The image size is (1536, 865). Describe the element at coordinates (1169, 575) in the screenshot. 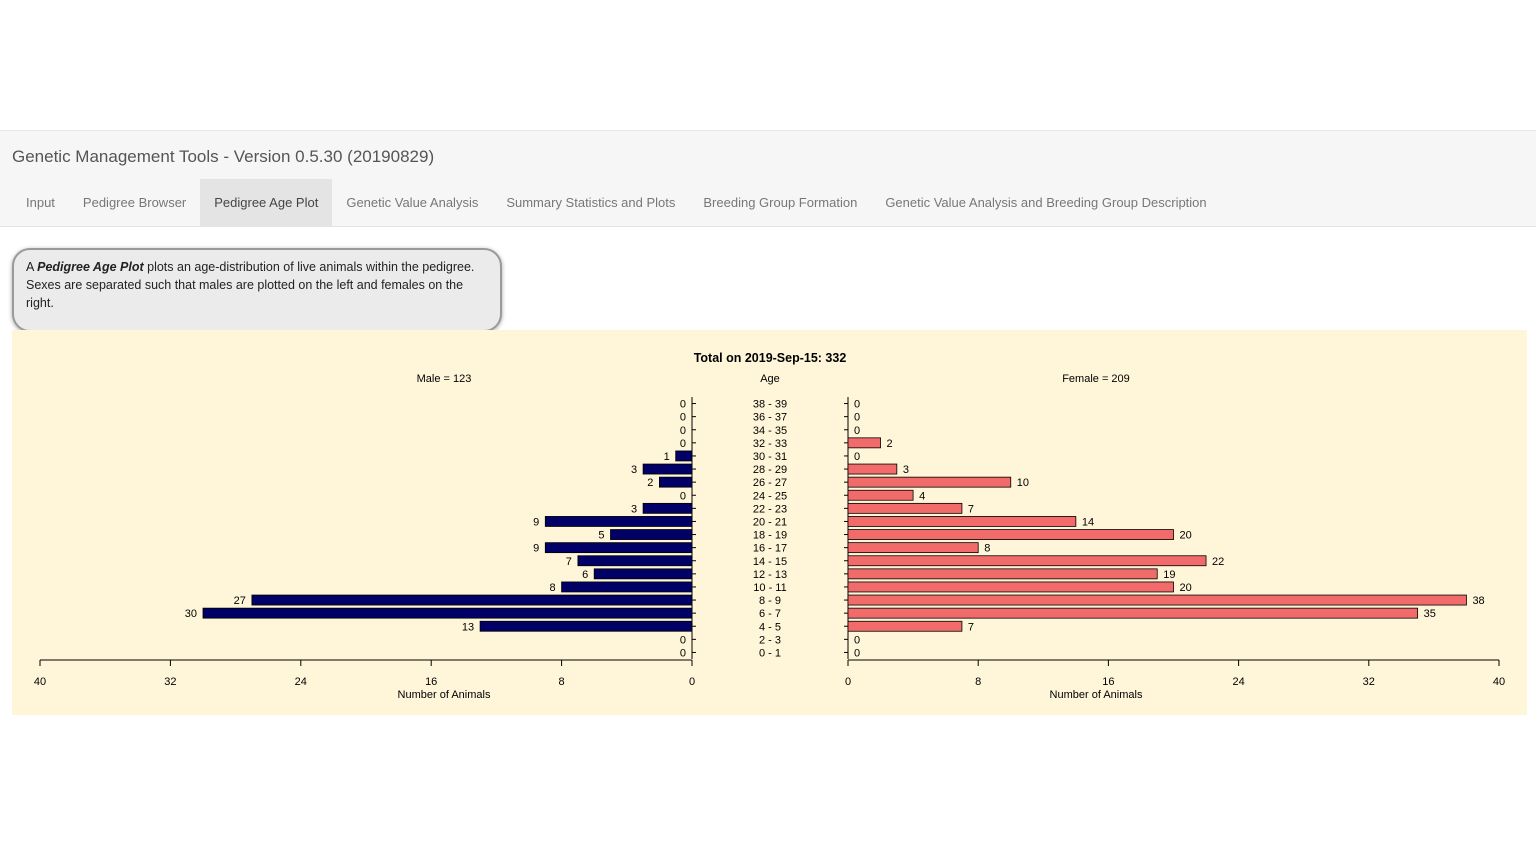

I see `female-bar-value-label: 19` at that location.